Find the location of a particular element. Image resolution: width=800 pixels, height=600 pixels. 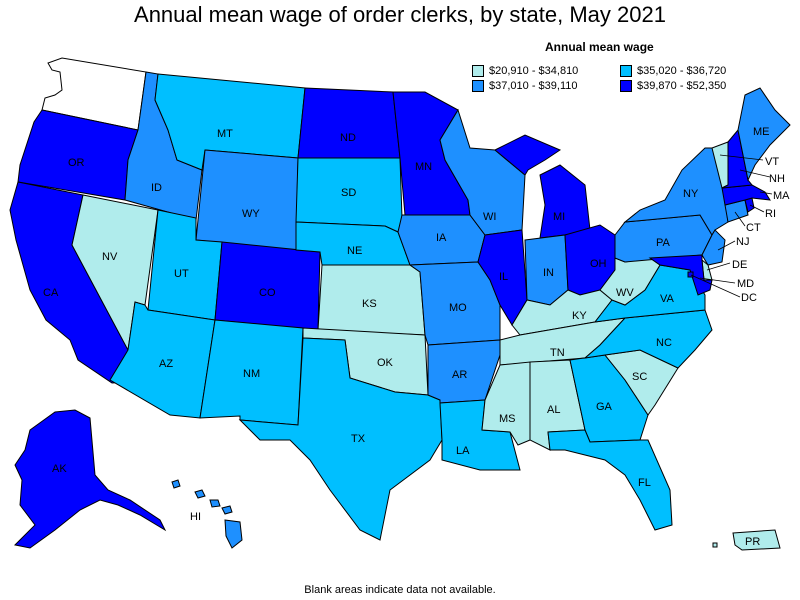

label-co: CO is located at coordinates (267, 293).